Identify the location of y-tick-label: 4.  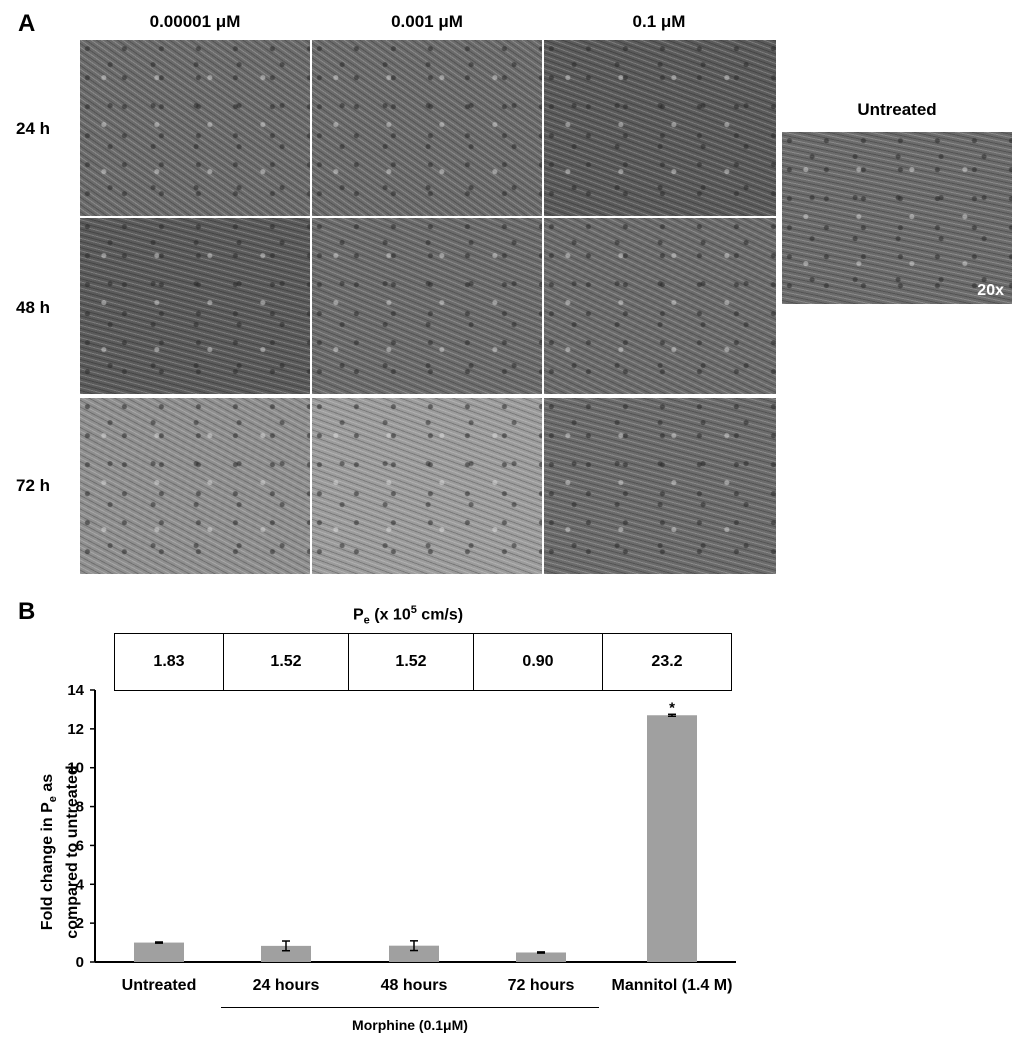
(80, 884).